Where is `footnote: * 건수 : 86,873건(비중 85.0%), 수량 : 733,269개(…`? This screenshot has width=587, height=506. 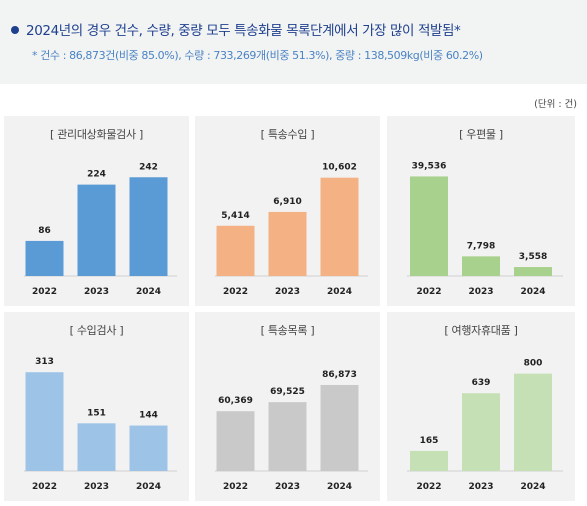
footnote: * 건수 : 86,873건(비중 85.0%), 수량 : 733,269개(… is located at coordinates (257, 55).